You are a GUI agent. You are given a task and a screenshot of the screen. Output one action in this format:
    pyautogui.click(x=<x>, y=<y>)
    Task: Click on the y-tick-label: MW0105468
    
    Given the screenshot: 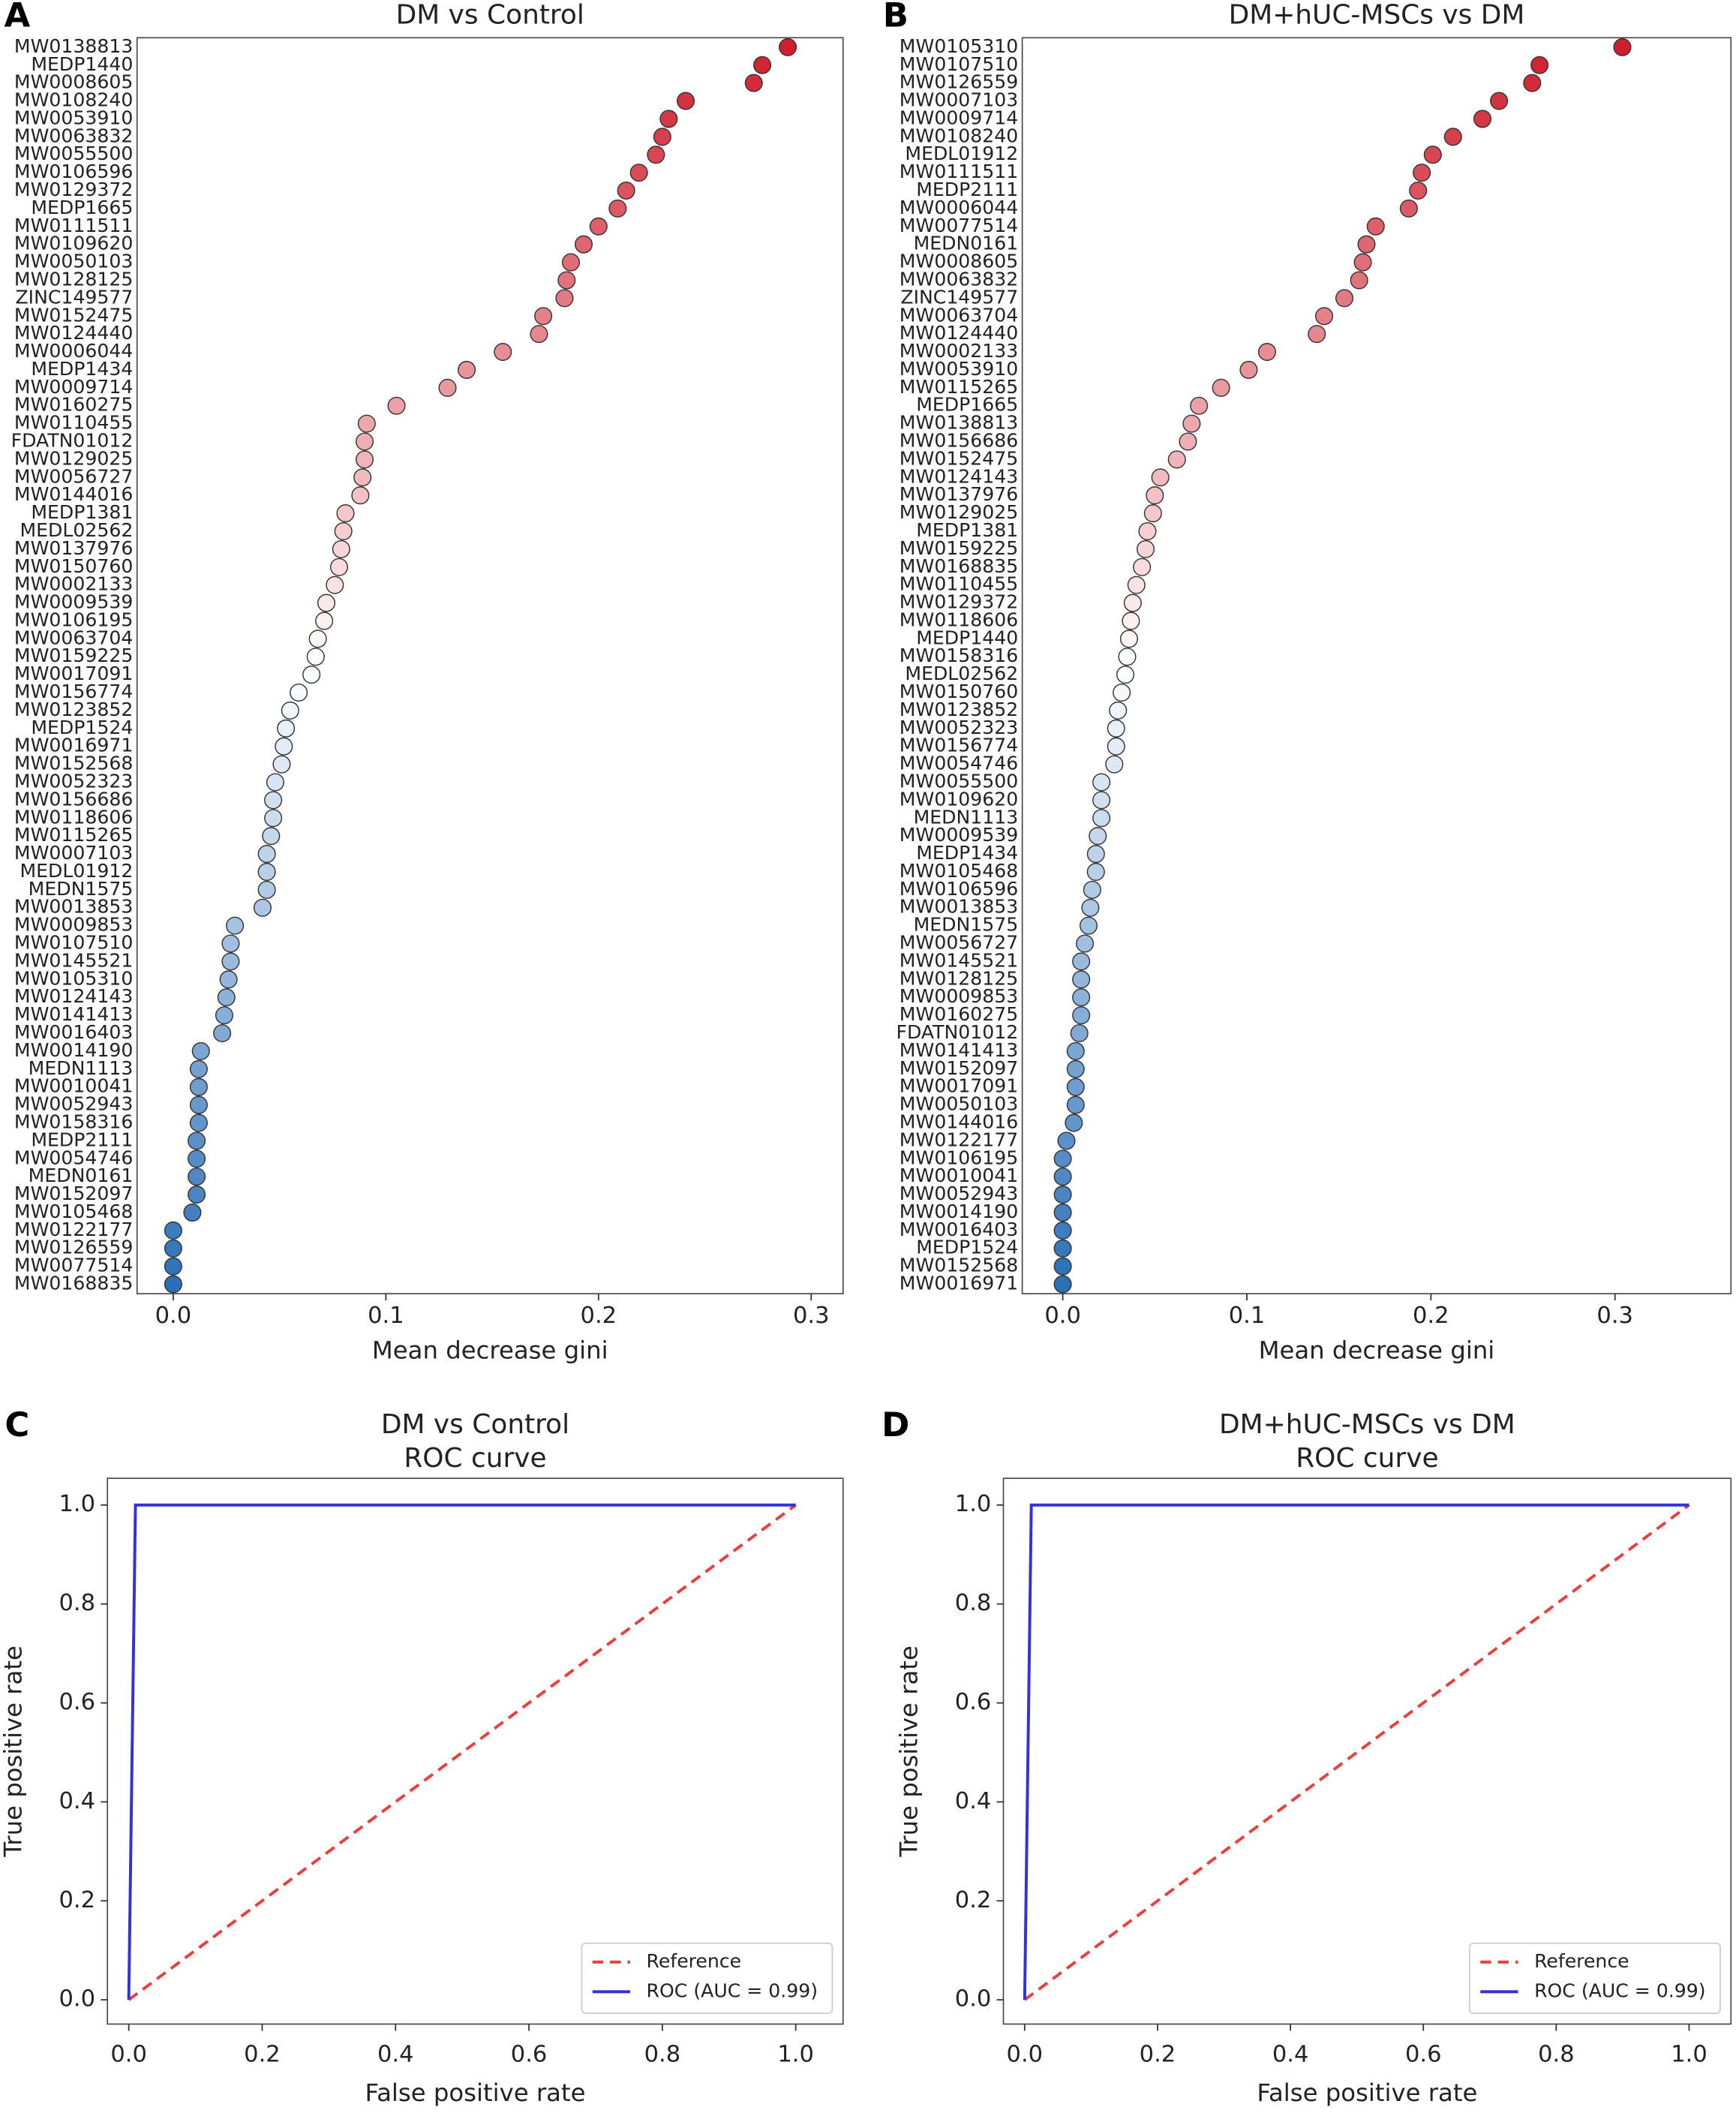 What is the action you would take?
    pyautogui.click(x=74, y=1211)
    